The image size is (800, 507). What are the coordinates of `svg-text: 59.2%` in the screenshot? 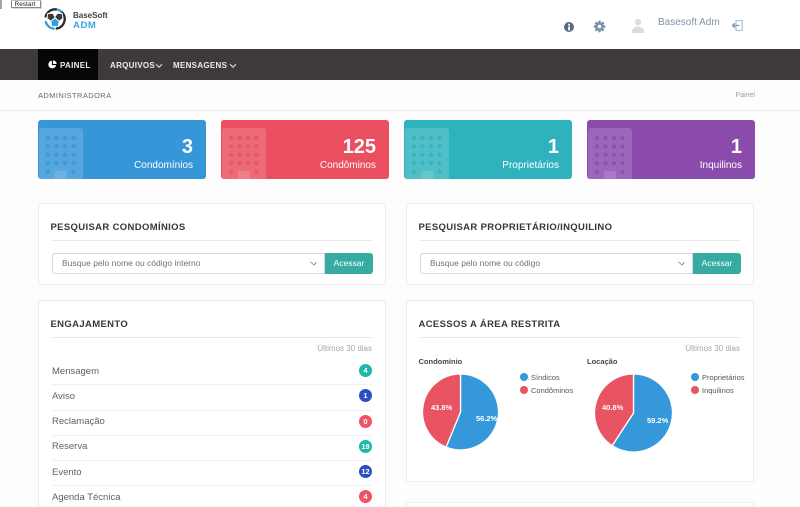 It's located at (658, 420).